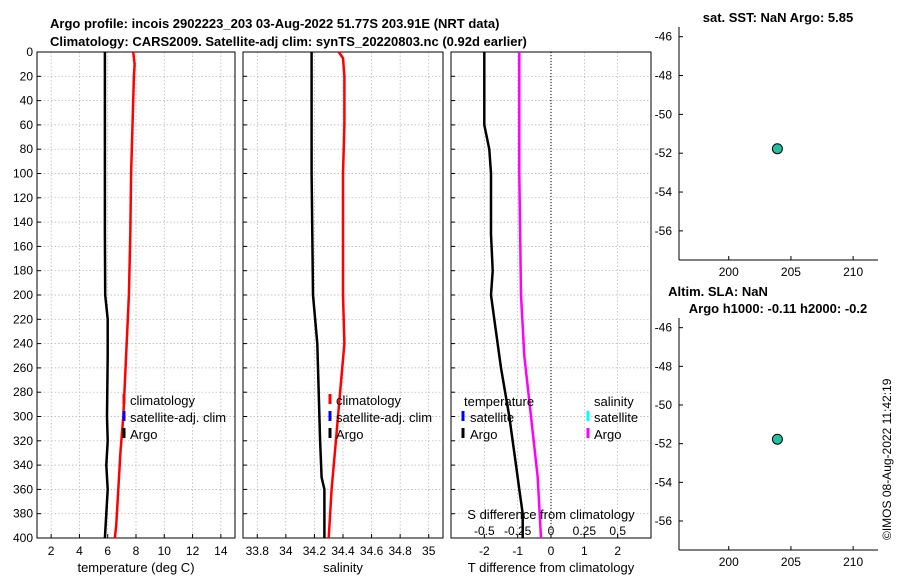 This screenshot has width=900, height=580. What do you see at coordinates (23, 465) in the screenshot?
I see `temperature-ytick-label: 340` at bounding box center [23, 465].